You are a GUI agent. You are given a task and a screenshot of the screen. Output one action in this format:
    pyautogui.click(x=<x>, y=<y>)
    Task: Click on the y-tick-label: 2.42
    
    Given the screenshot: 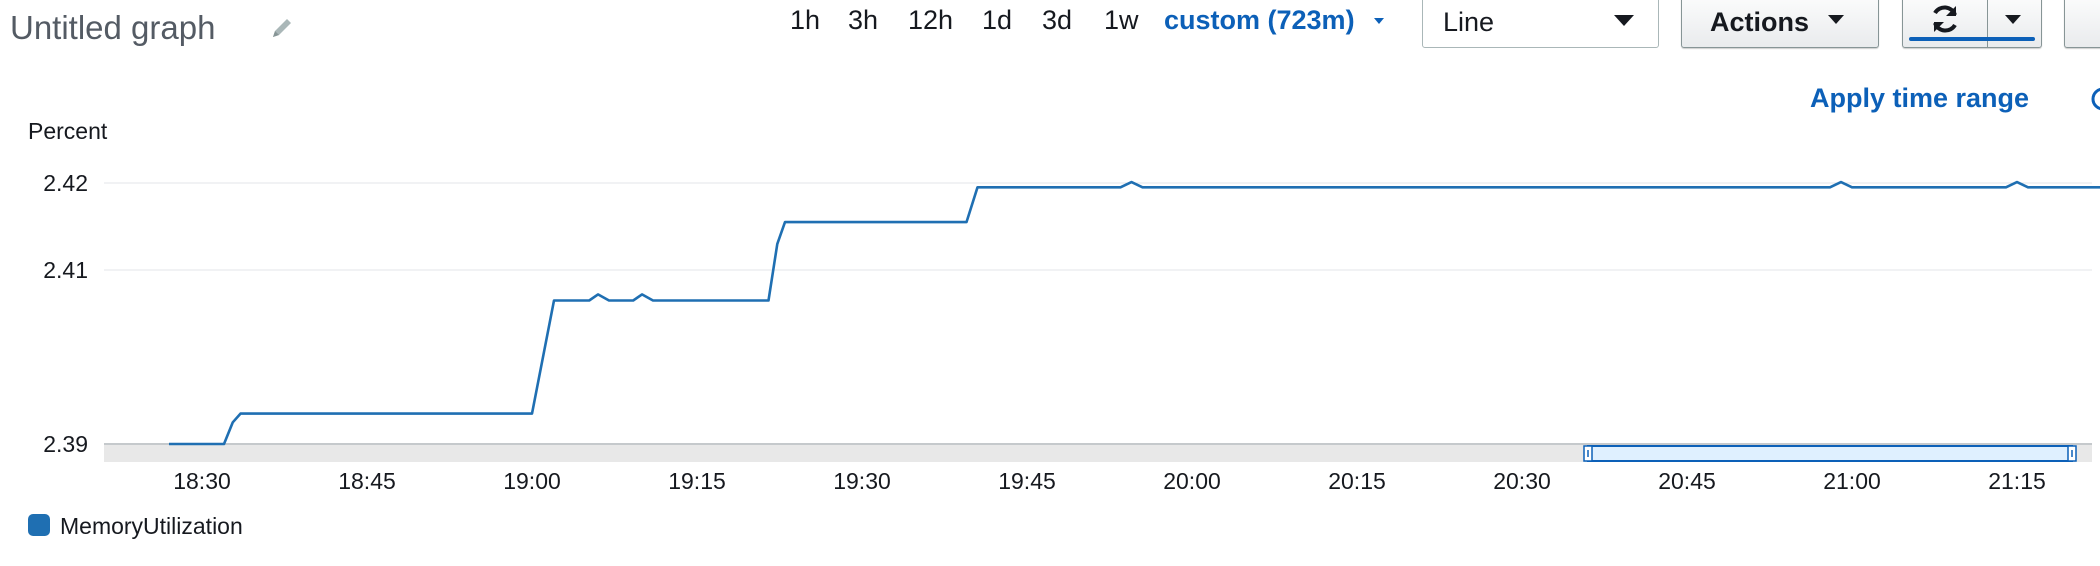 What is the action you would take?
    pyautogui.click(x=65, y=183)
    